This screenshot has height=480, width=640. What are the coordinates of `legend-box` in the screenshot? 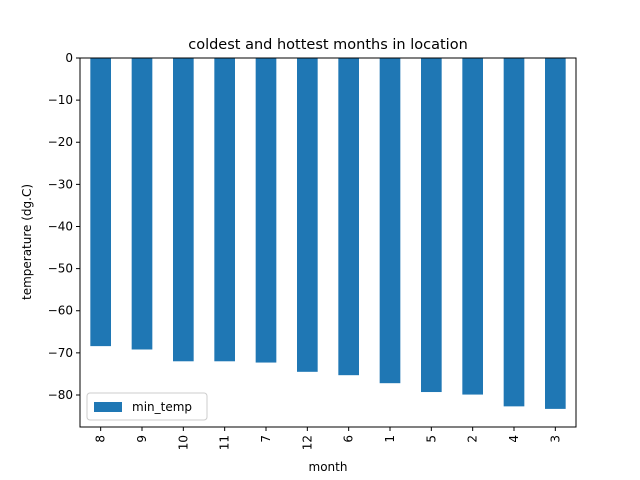 It's located at (147, 406).